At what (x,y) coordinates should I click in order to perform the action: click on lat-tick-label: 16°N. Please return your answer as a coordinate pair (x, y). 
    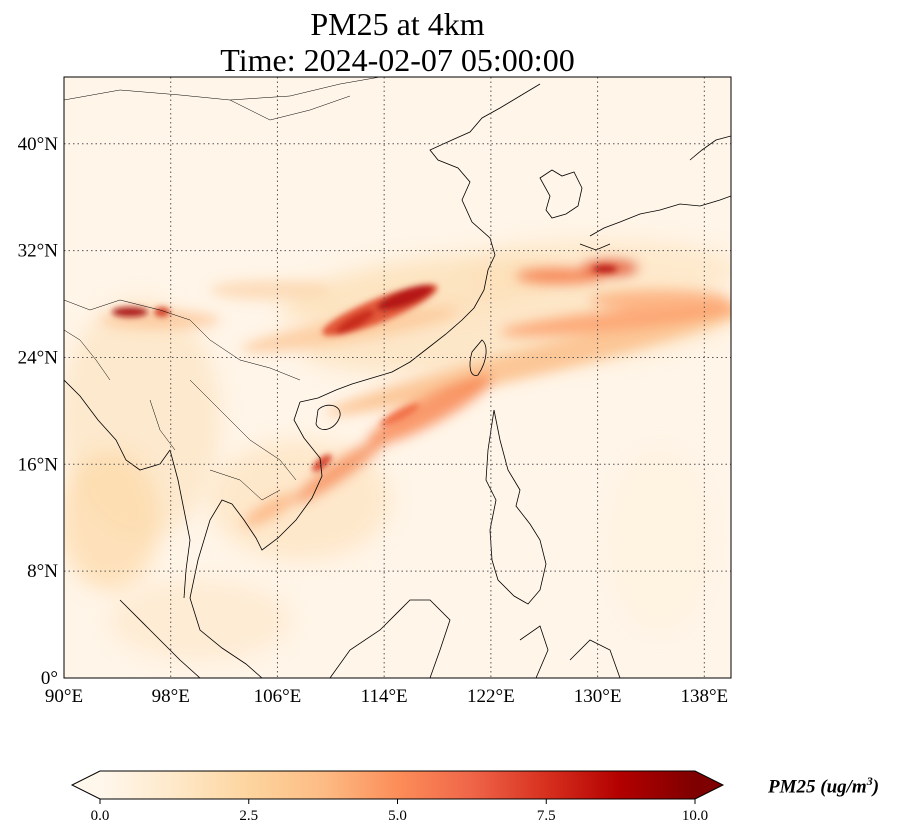
    Looking at the image, I should click on (38, 464).